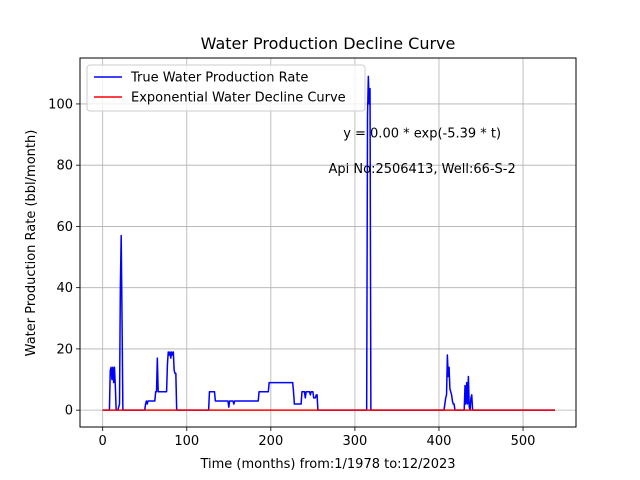  What do you see at coordinates (422, 169) in the screenshot?
I see `annotation-text: Api No:2506413, Well:66-S-2` at bounding box center [422, 169].